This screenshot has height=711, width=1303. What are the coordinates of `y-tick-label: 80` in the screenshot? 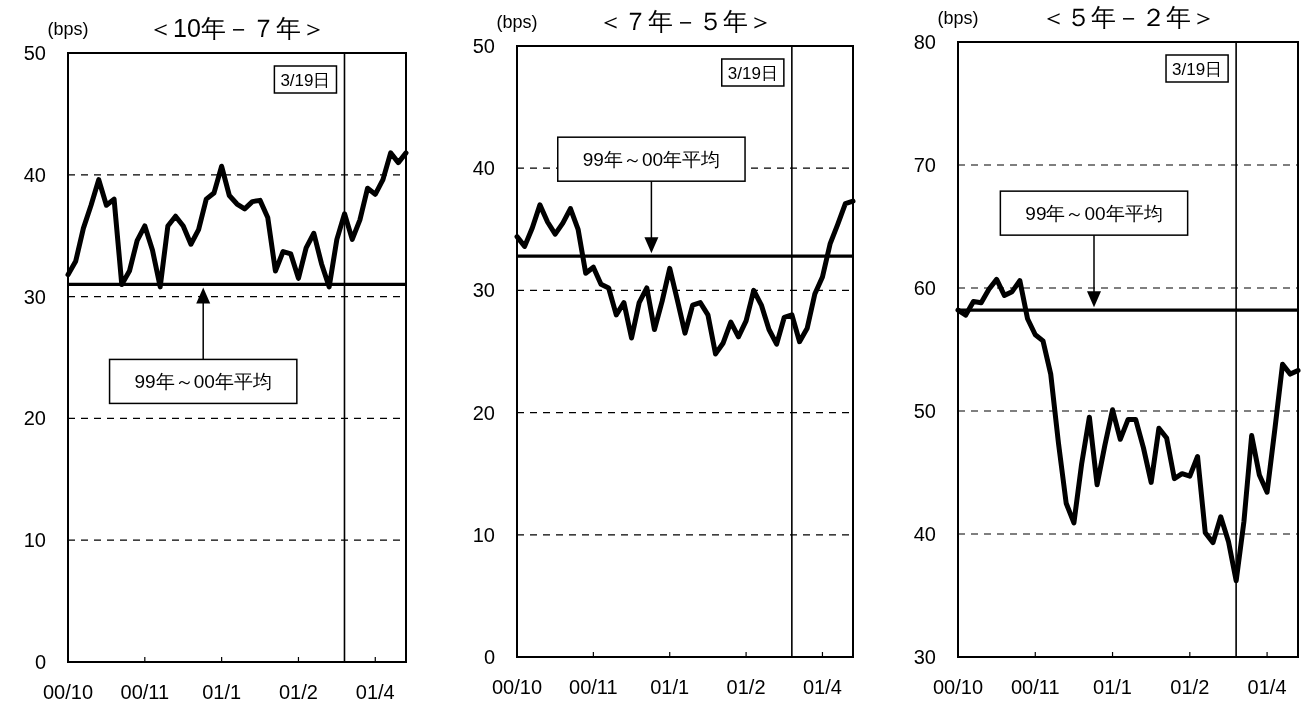 It's located at (924, 42).